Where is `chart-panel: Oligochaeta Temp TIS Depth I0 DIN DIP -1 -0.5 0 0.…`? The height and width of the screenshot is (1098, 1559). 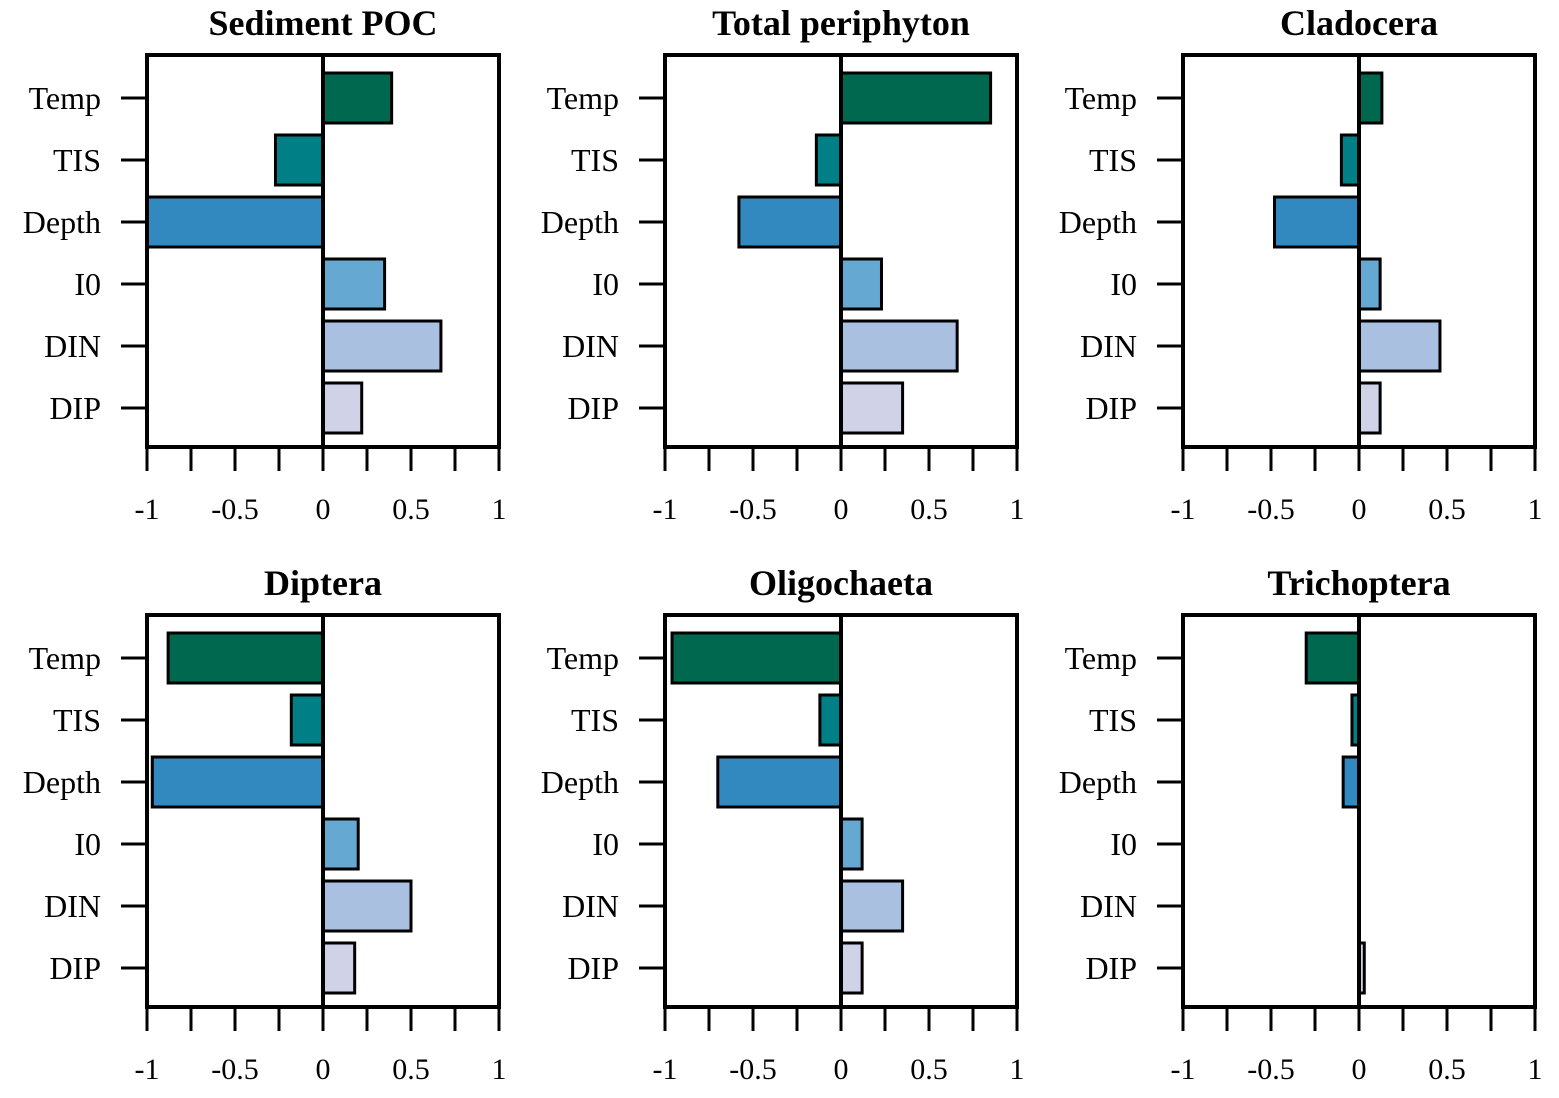
chart-panel: Oligochaeta Temp TIS Depth I0 DIN DIP -1 -0.5 0 0.… is located at coordinates (783, 824).